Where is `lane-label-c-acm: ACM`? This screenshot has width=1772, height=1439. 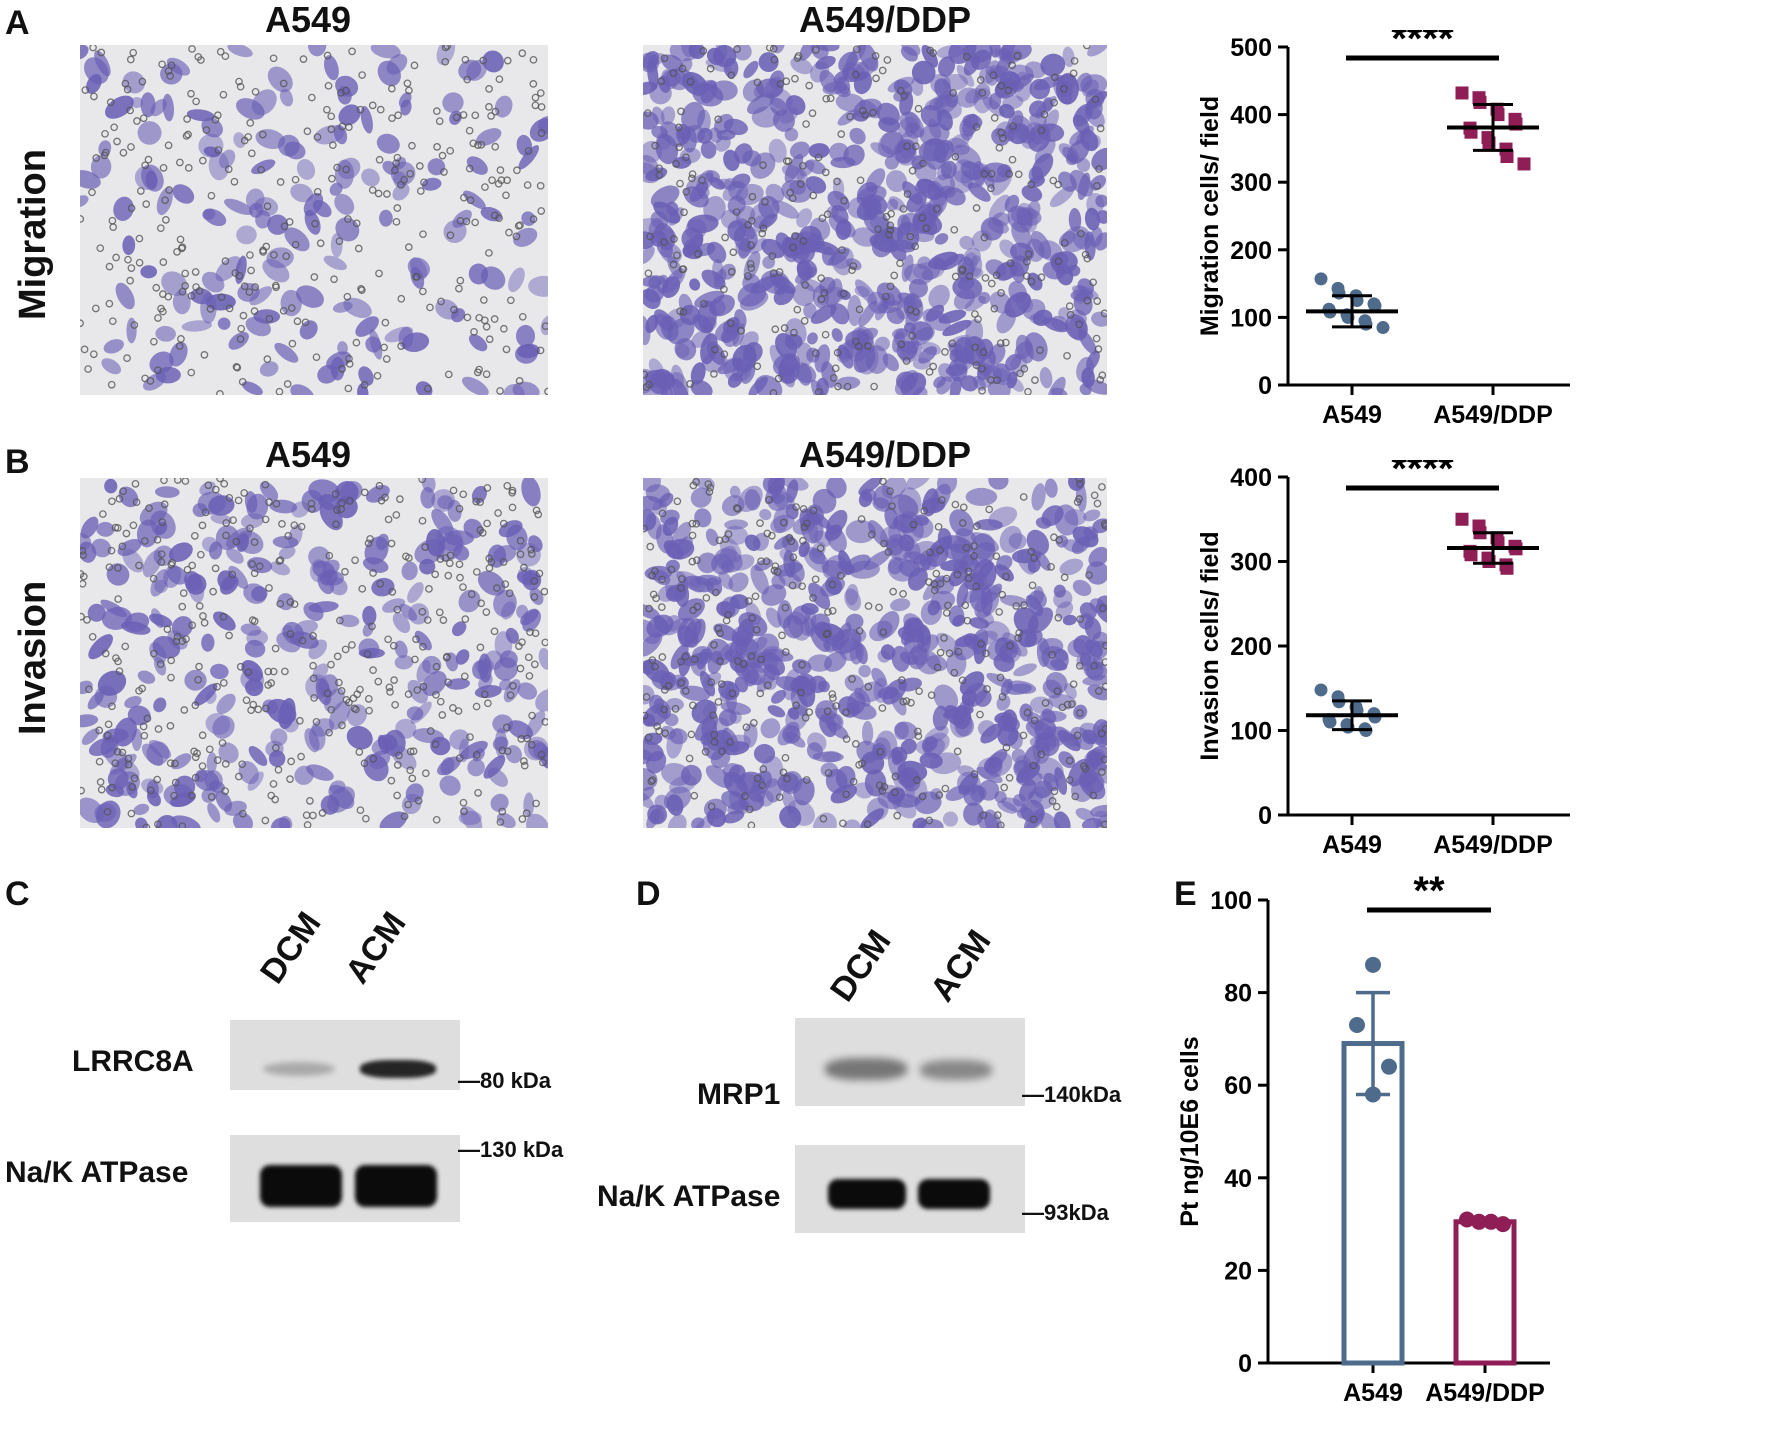 lane-label-c-acm: ACM is located at coordinates (376, 948).